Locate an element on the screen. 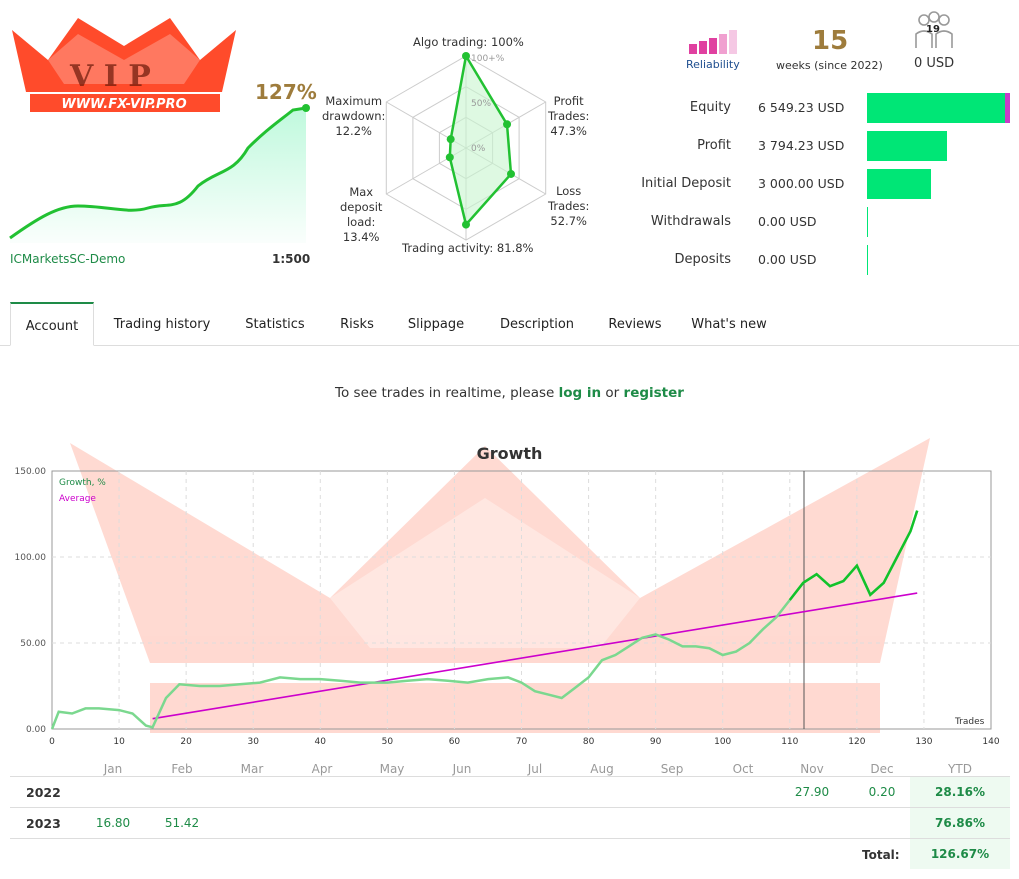  growth-chart-title: Growth is located at coordinates (509, 453).